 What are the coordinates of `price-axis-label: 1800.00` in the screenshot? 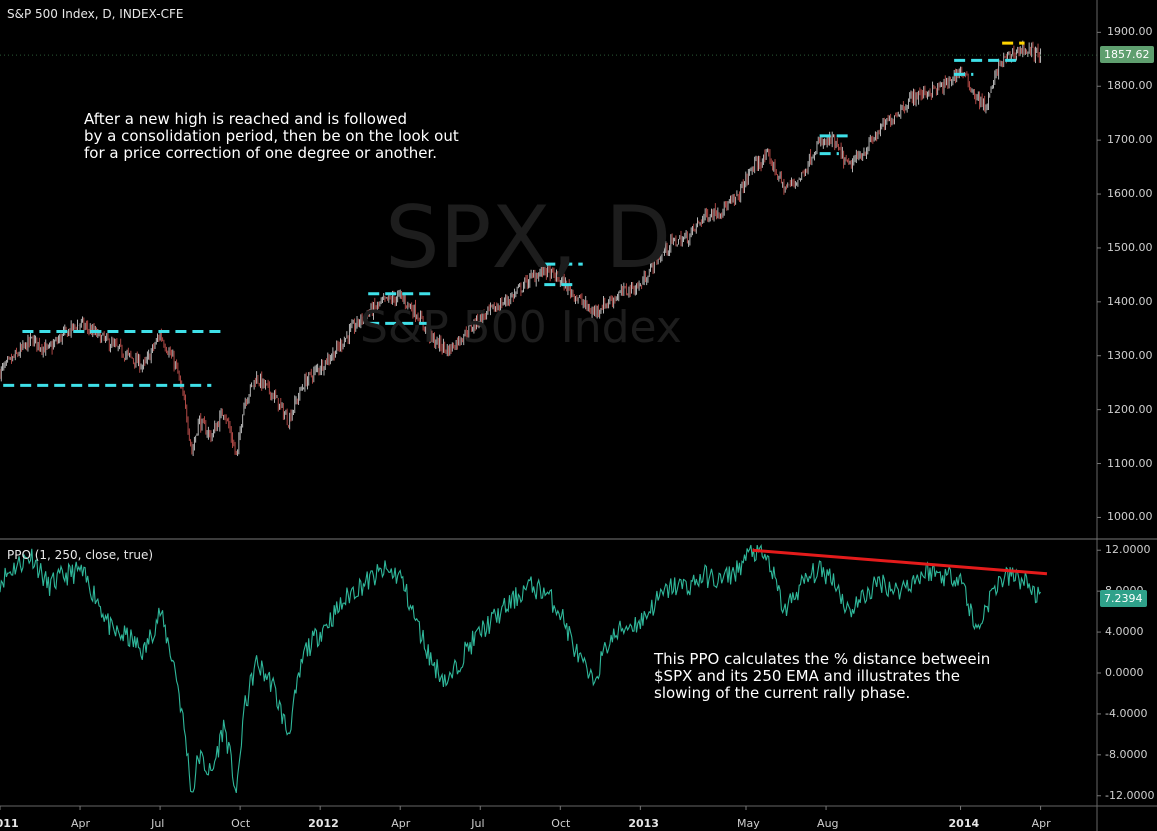 It's located at (1130, 86).